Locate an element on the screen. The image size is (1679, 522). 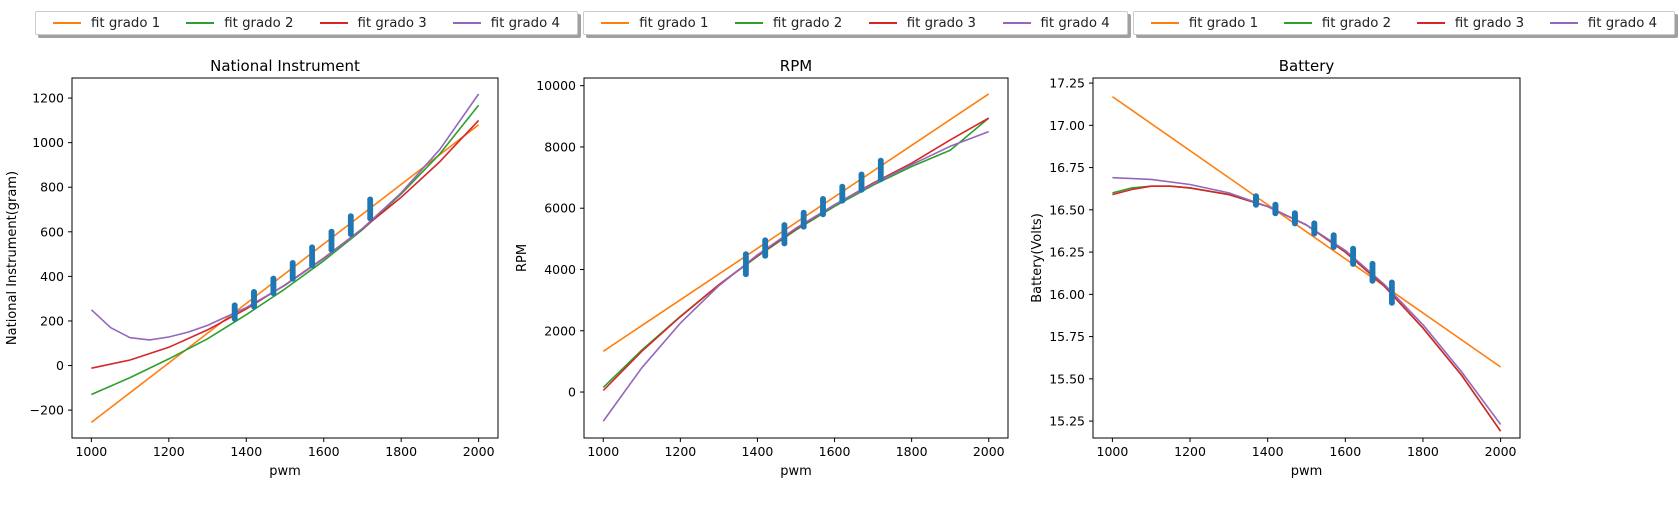
y-tick-label: 600 is located at coordinates (52, 231).